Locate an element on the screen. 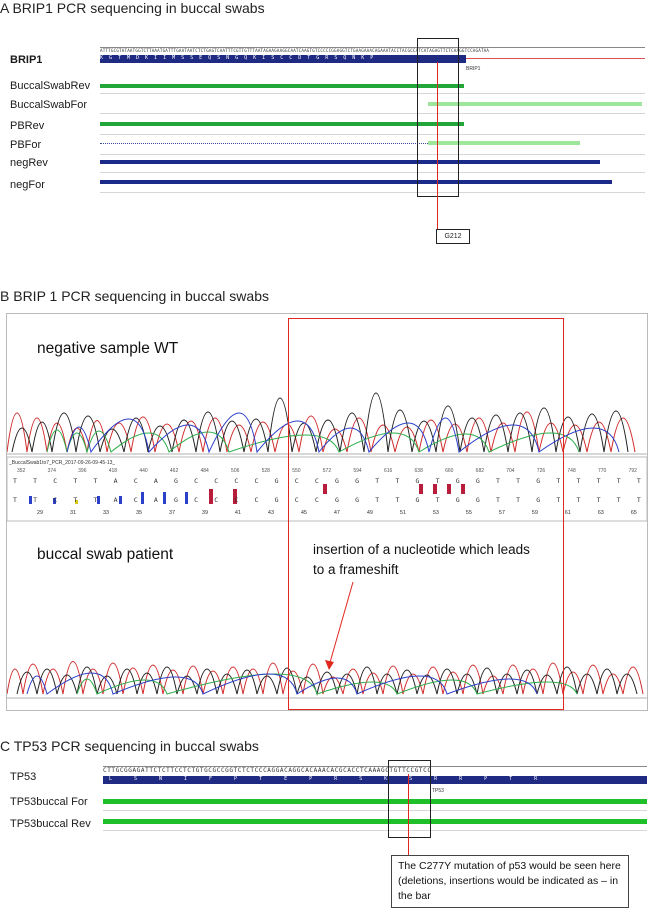 The image size is (650, 910). position-tick: 352 is located at coordinates (21, 471).